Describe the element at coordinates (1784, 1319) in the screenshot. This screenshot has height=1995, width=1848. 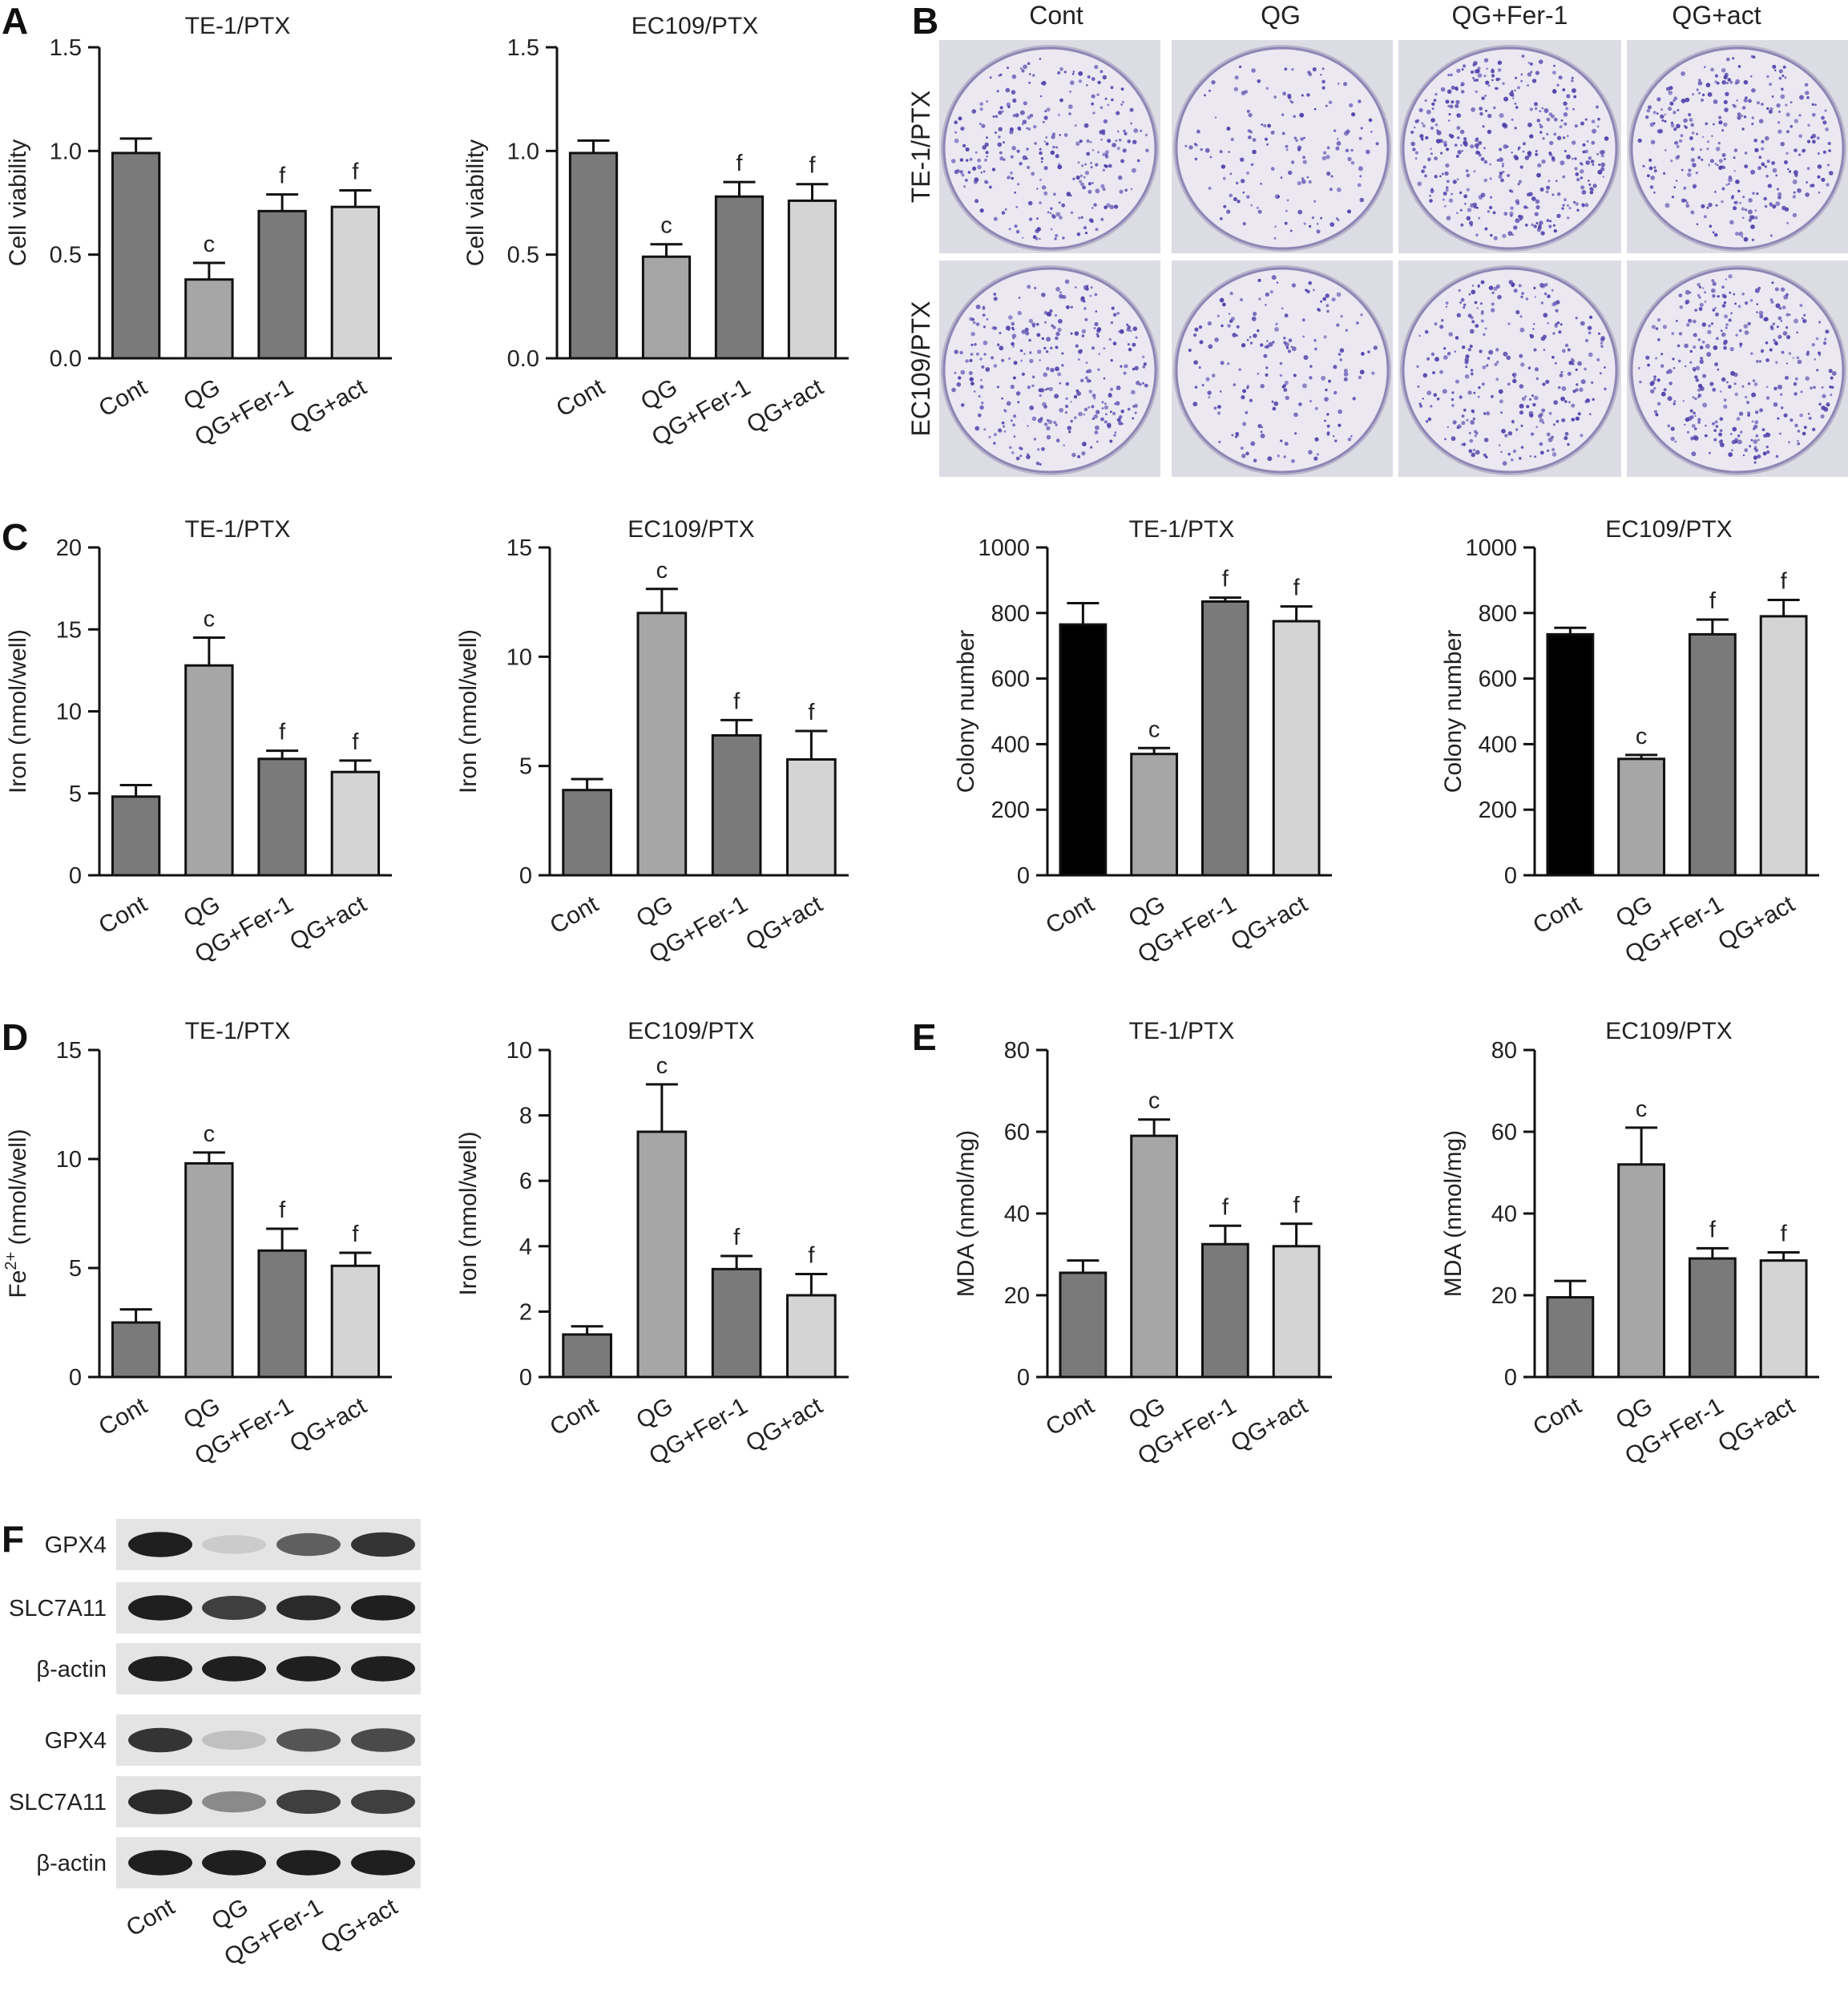
I see `bar-qg-act` at that location.